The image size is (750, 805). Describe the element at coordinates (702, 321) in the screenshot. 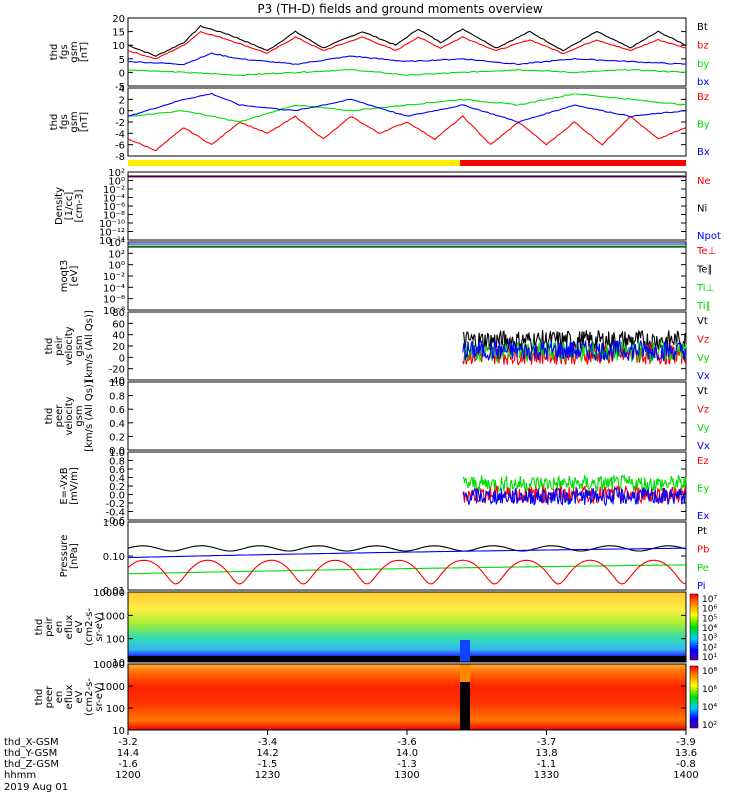

I see `legend-label: Vt` at that location.